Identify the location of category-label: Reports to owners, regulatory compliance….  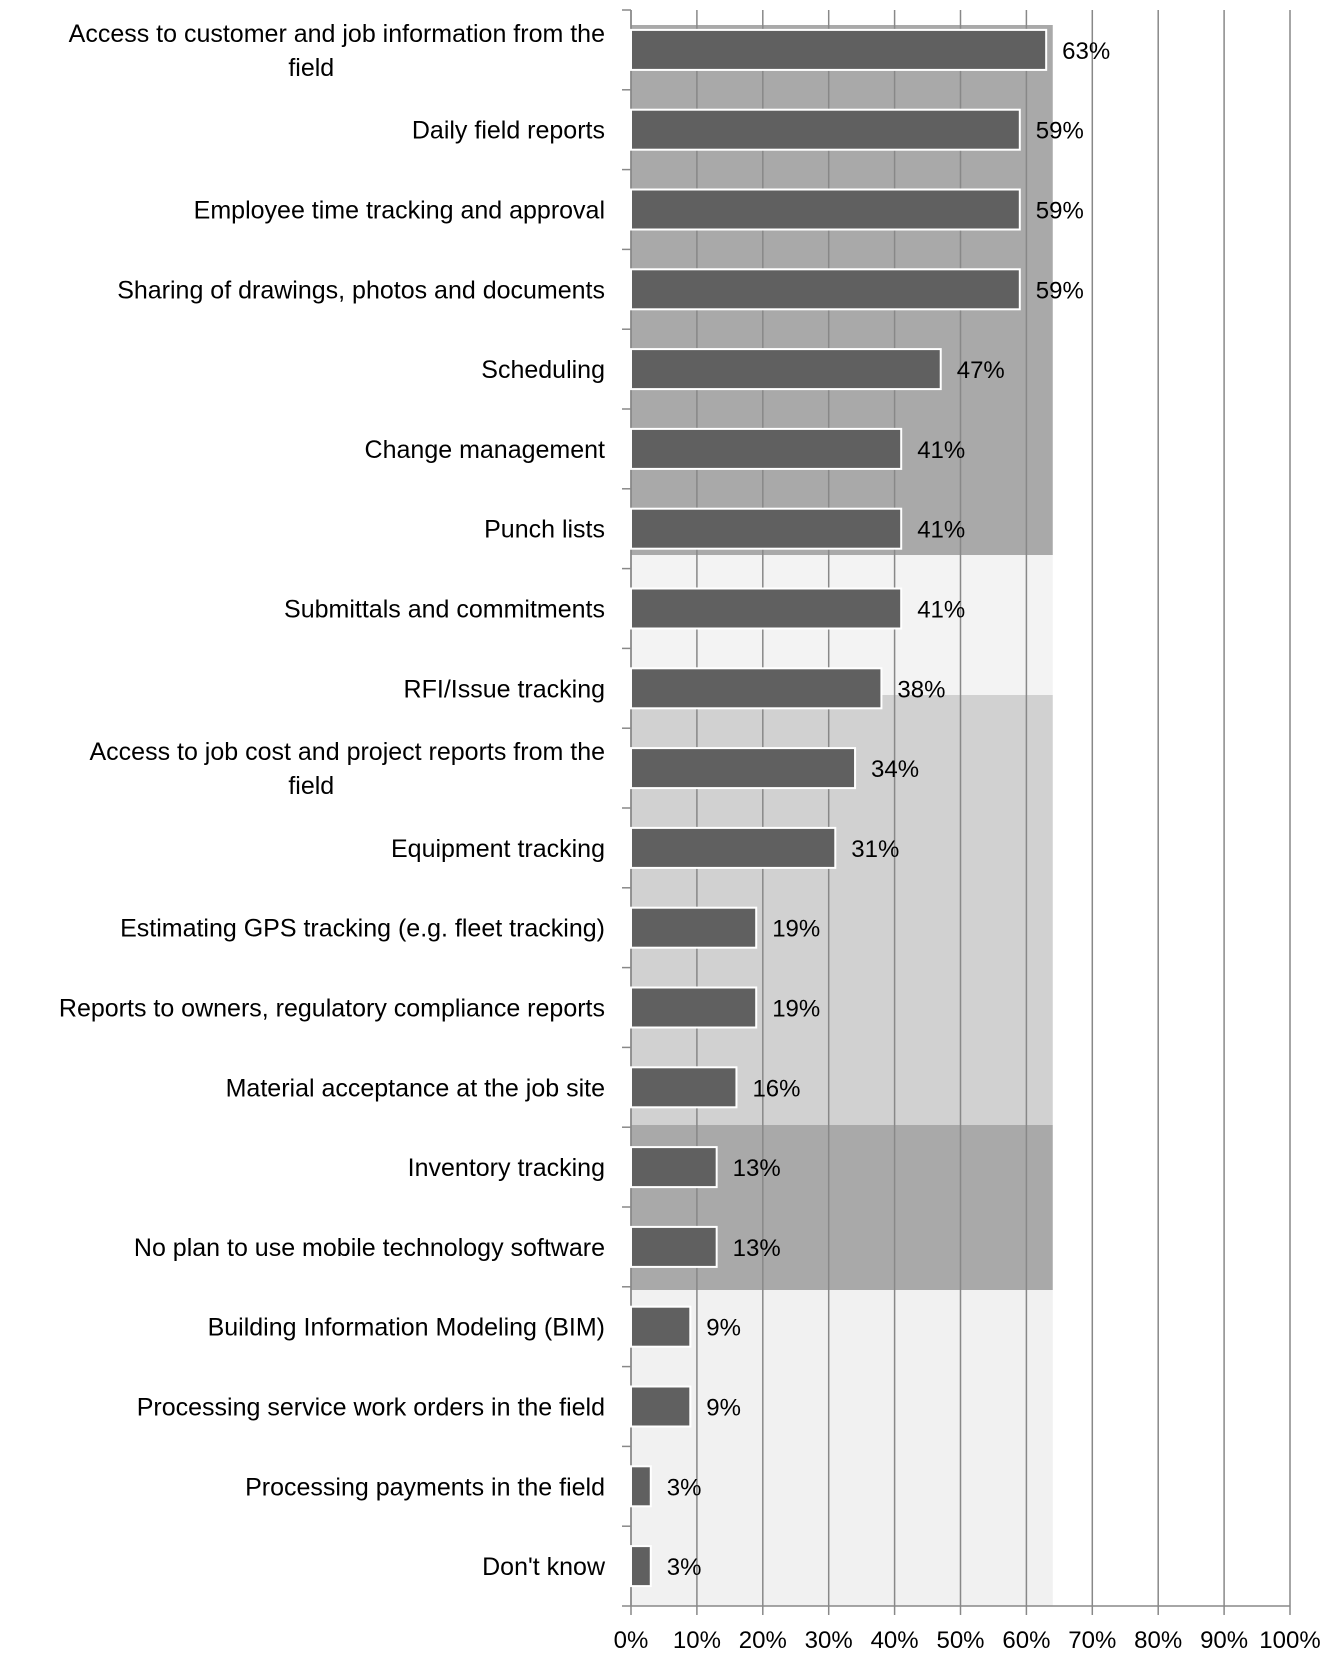
(332, 1009).